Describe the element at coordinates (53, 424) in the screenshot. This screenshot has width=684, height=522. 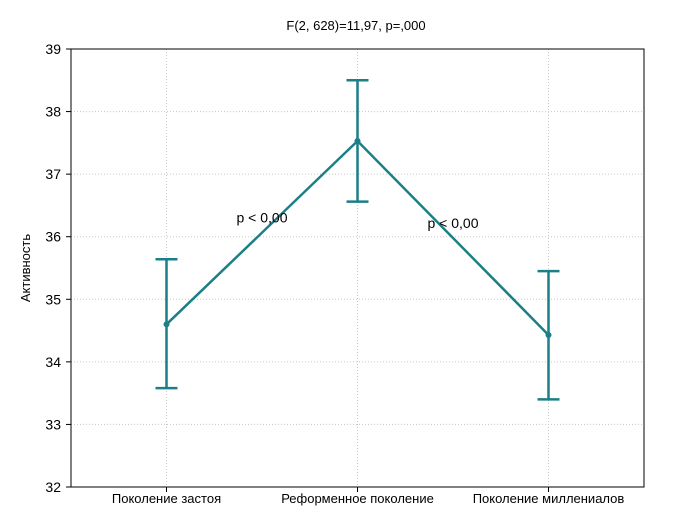
I see `y-tick-label: 33` at that location.